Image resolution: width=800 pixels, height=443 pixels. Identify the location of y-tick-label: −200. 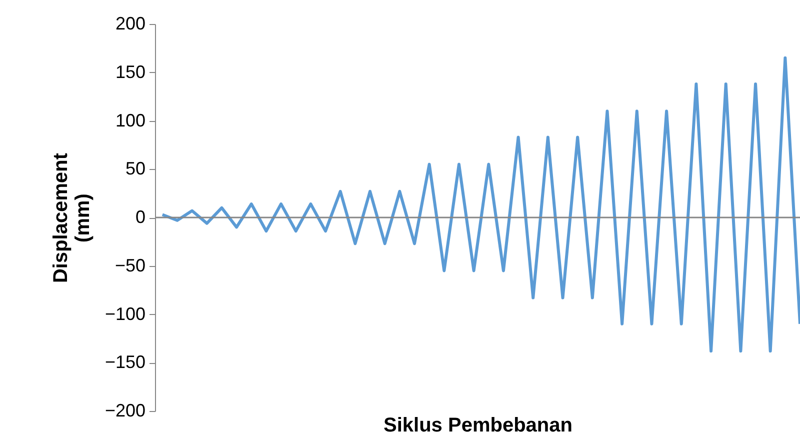
(125, 410).